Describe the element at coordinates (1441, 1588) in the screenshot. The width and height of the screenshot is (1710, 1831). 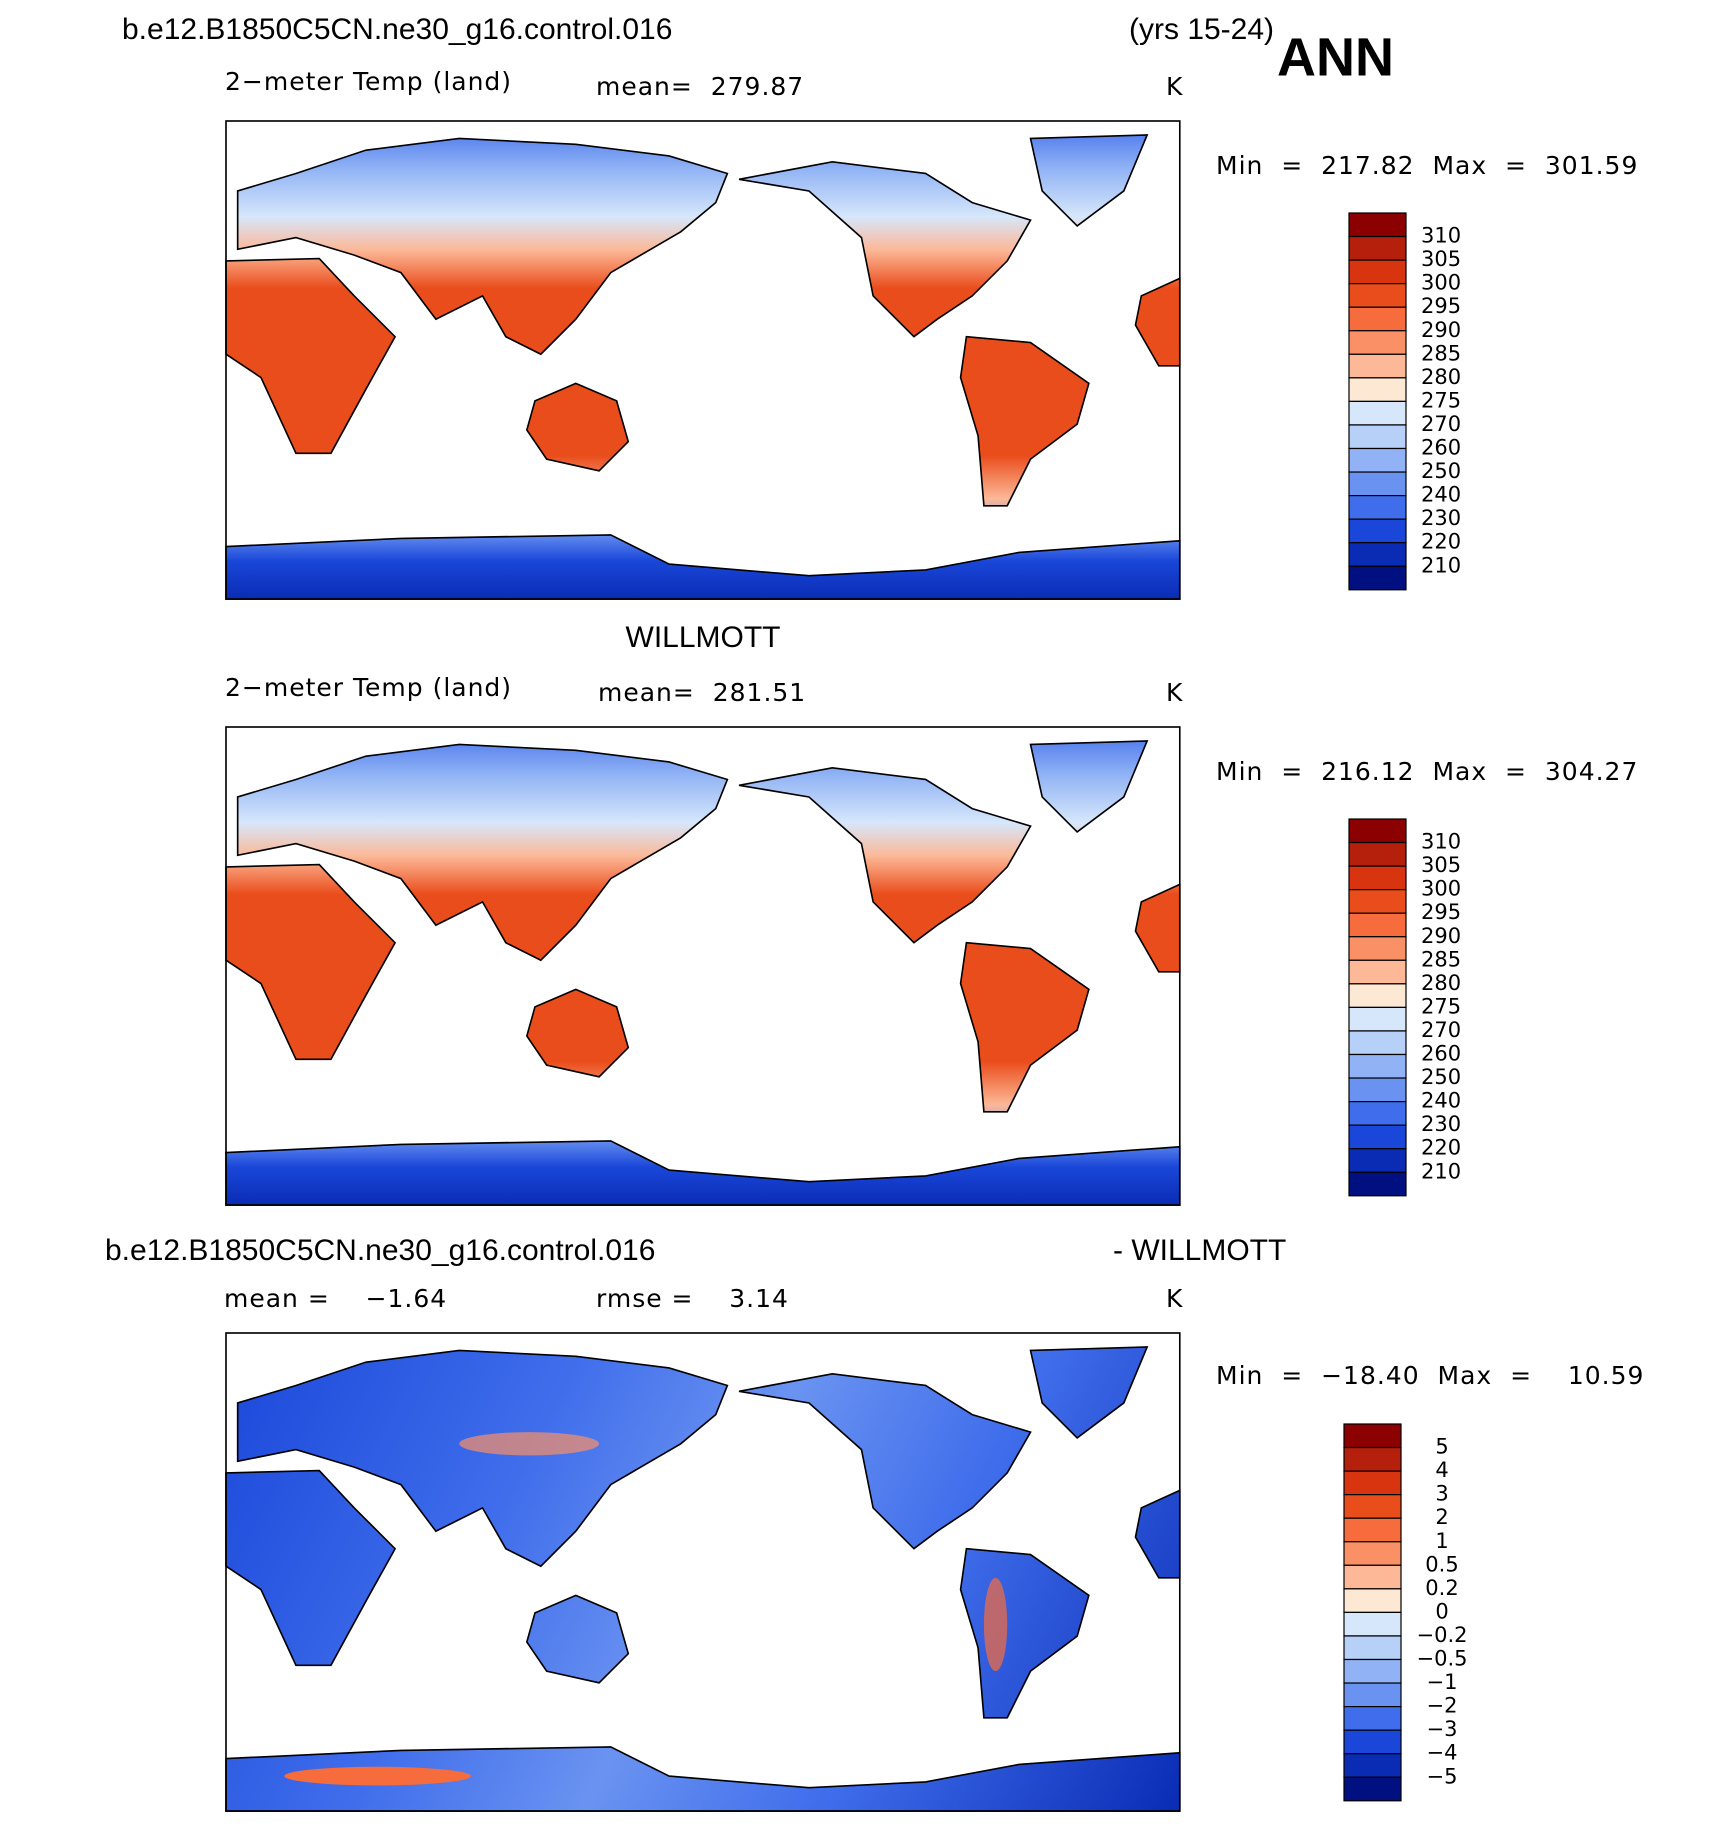
I see `colorbar-label: 0.2` at that location.